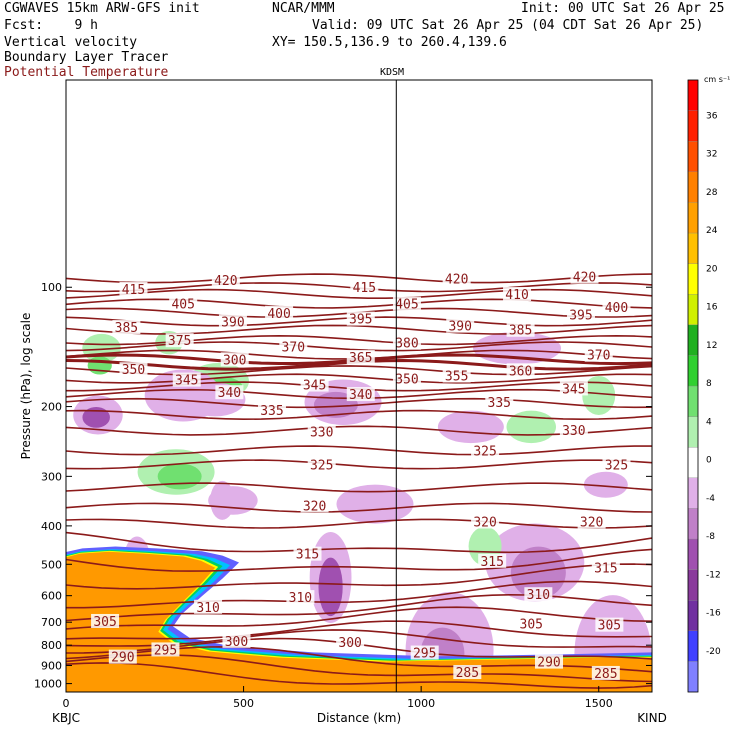  Describe the element at coordinates (709, 461) in the screenshot. I see `colorbar-label: 0` at that location.